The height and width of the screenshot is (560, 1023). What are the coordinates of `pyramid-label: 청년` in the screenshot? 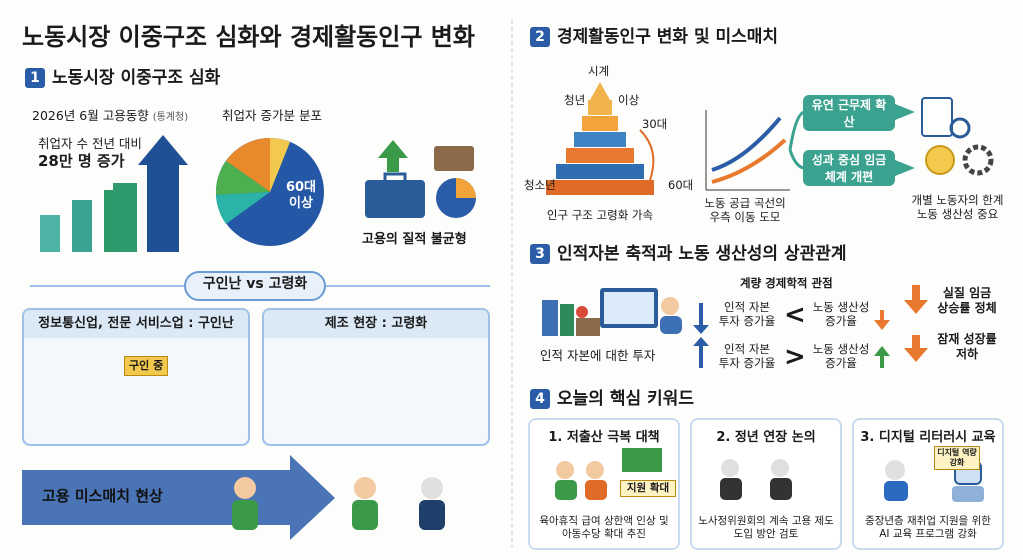 It's located at (575, 100).